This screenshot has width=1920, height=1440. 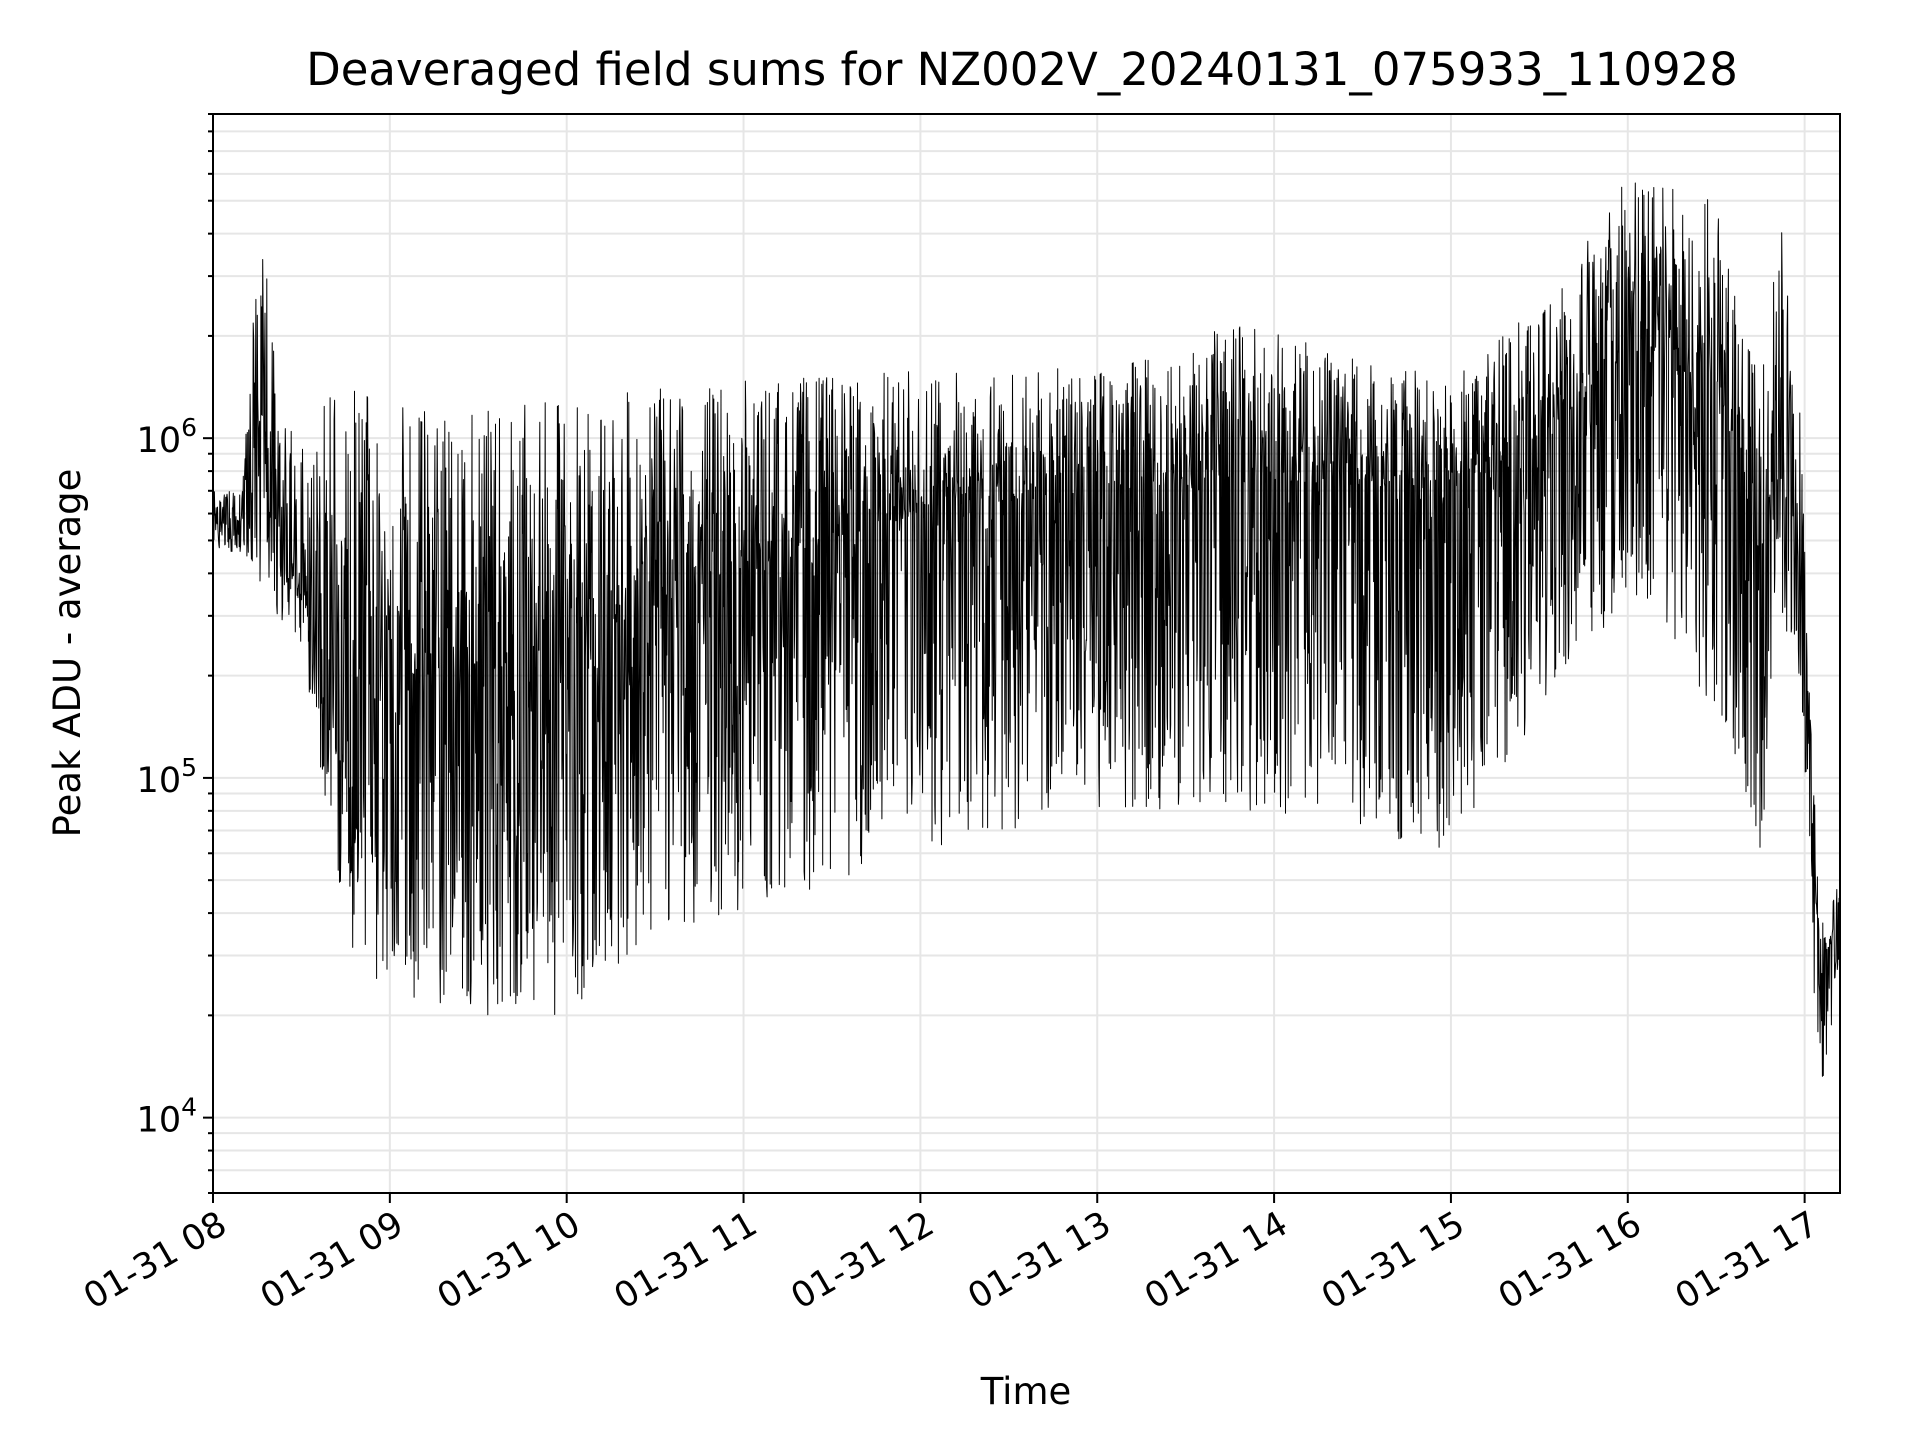 I want to click on y-tick-label: 10⁵, so click(x=167, y=777).